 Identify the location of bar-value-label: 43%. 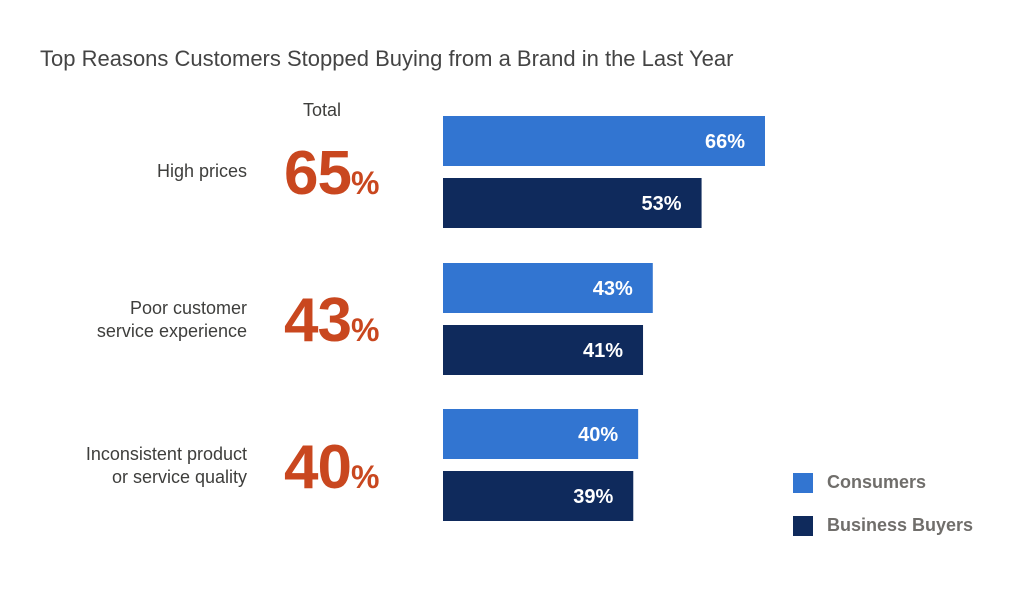
(613, 289).